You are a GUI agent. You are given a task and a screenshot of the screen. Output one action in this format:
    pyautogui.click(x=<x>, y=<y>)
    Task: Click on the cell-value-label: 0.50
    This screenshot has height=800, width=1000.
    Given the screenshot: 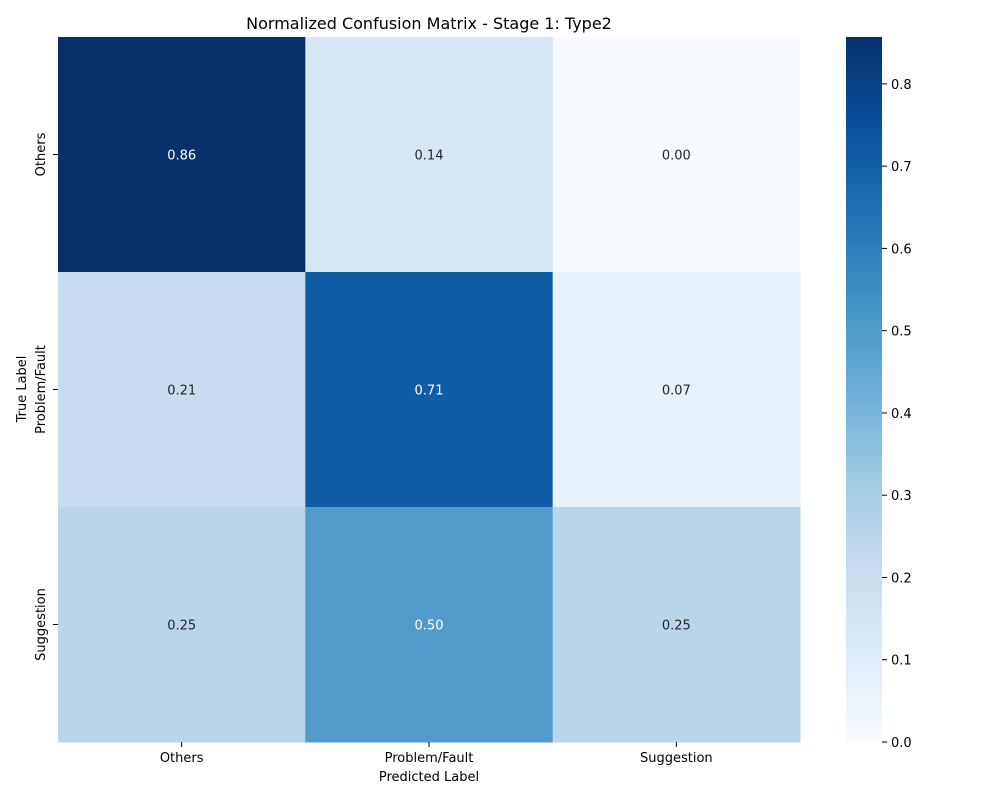 What is the action you would take?
    pyautogui.click(x=429, y=626)
    